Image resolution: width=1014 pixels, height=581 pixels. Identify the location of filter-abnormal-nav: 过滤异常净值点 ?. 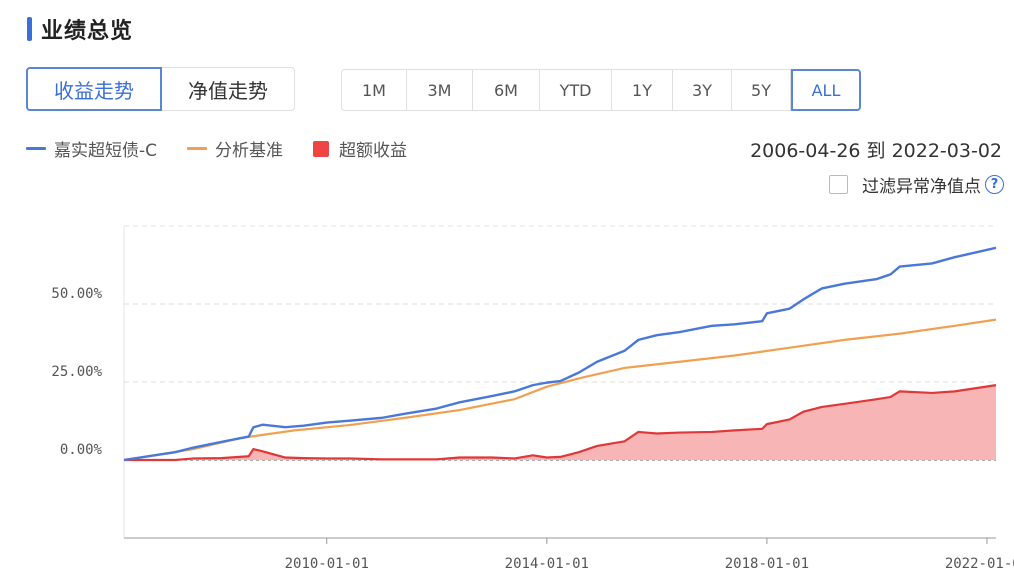
(916, 184).